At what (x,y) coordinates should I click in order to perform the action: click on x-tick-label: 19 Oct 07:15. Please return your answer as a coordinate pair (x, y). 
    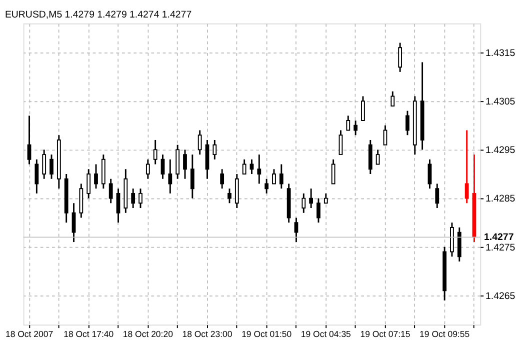
    Looking at the image, I should click on (385, 333).